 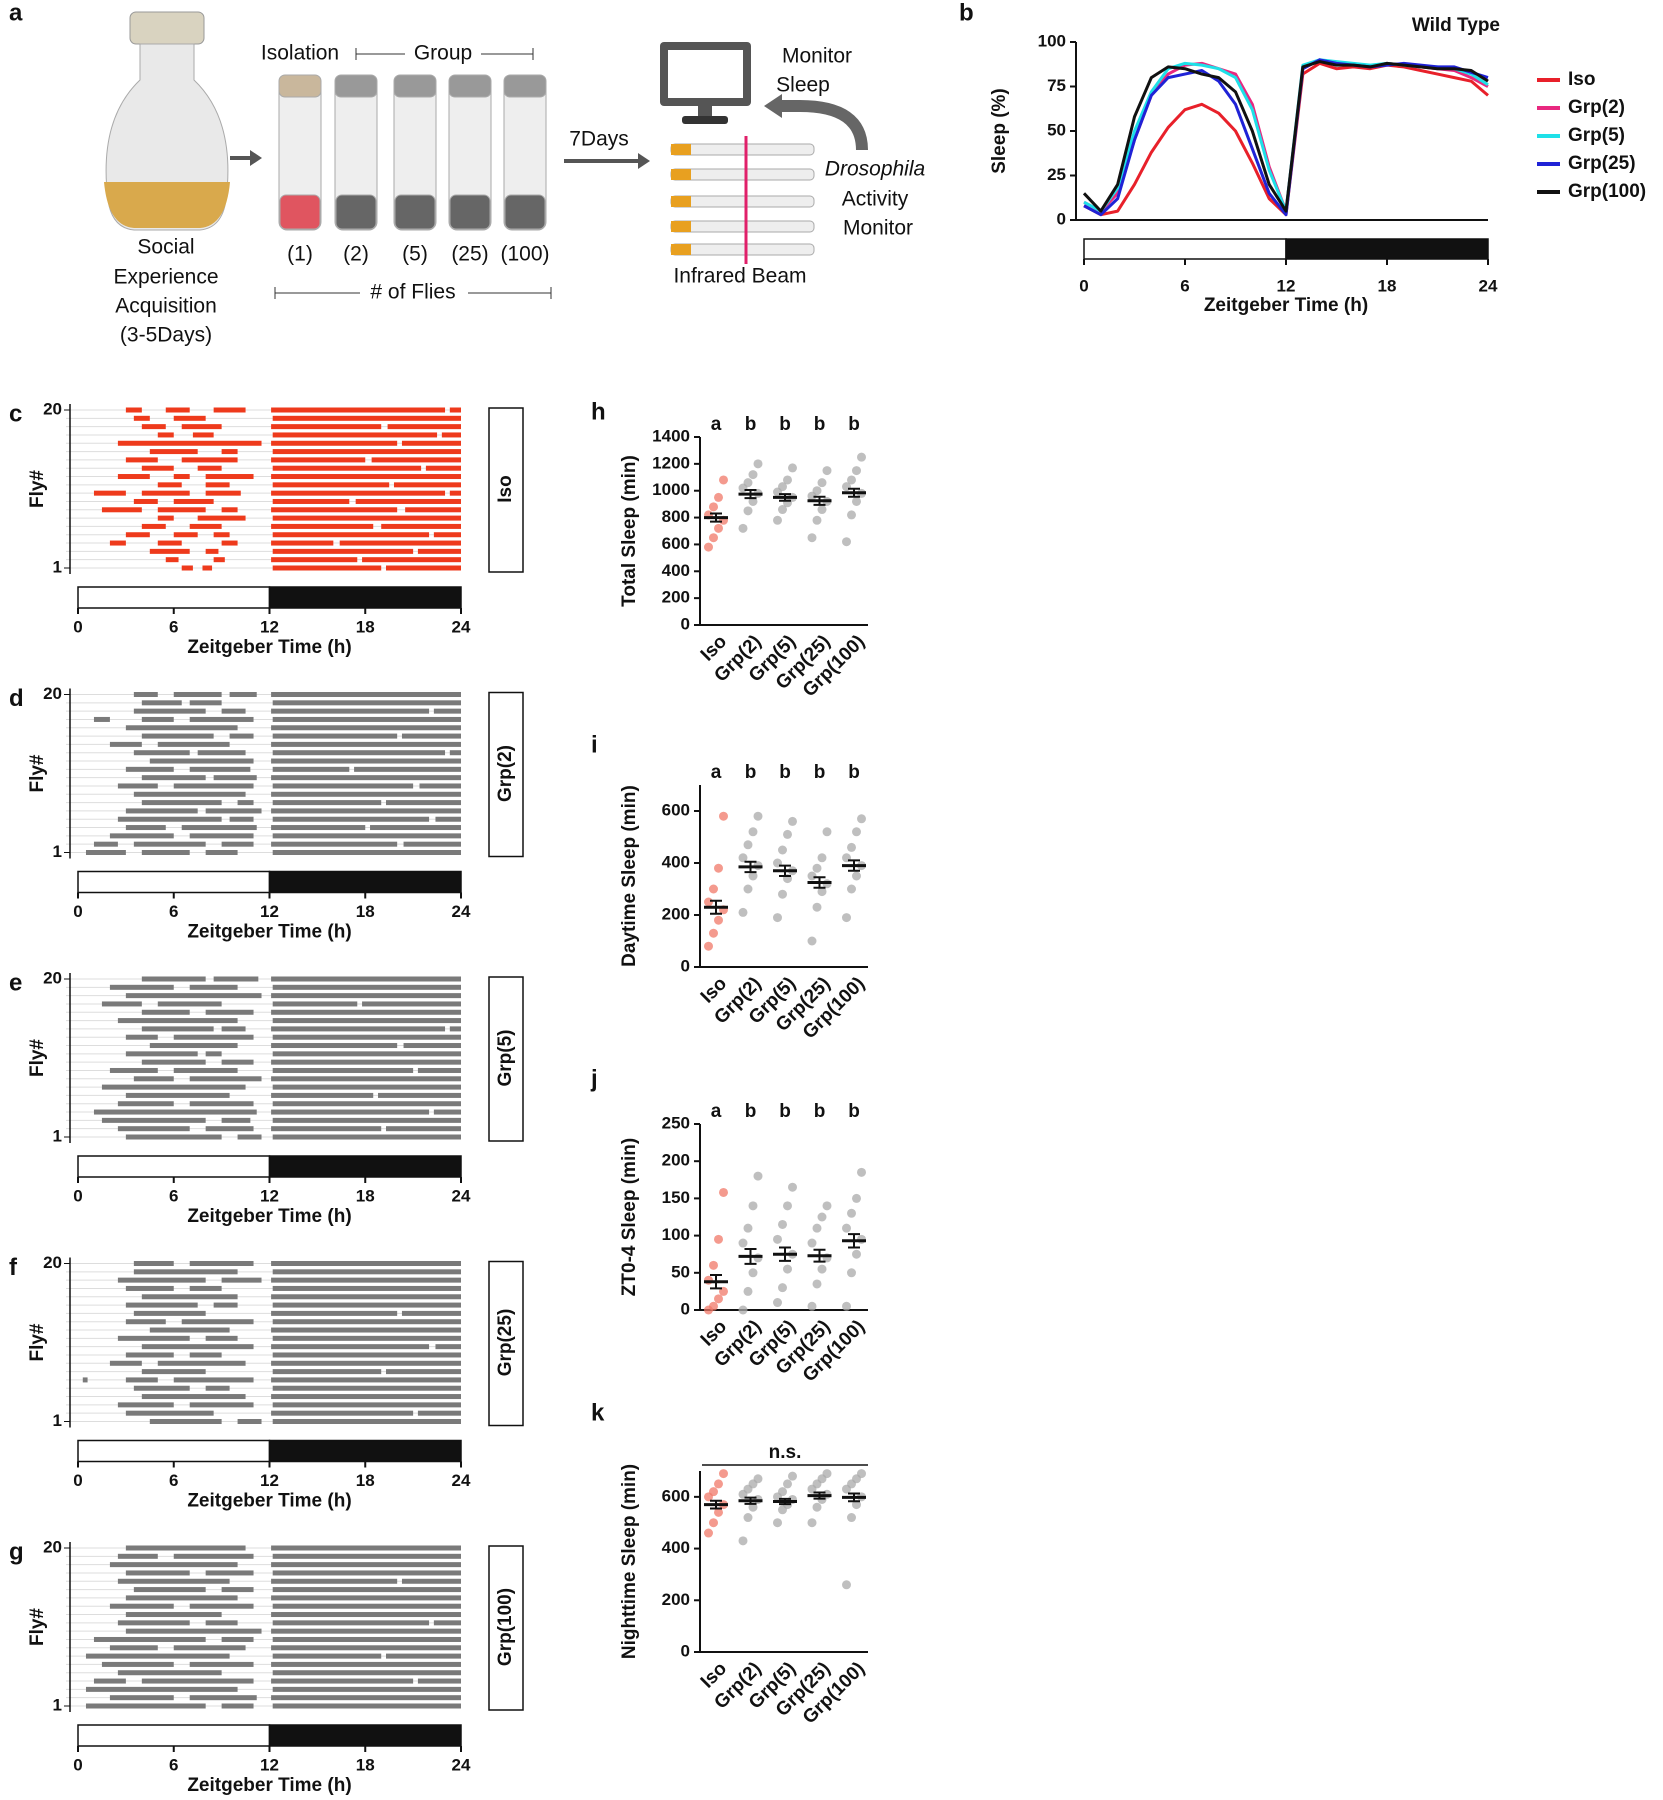 What do you see at coordinates (16, 13) in the screenshot?
I see `panel-label: a` at bounding box center [16, 13].